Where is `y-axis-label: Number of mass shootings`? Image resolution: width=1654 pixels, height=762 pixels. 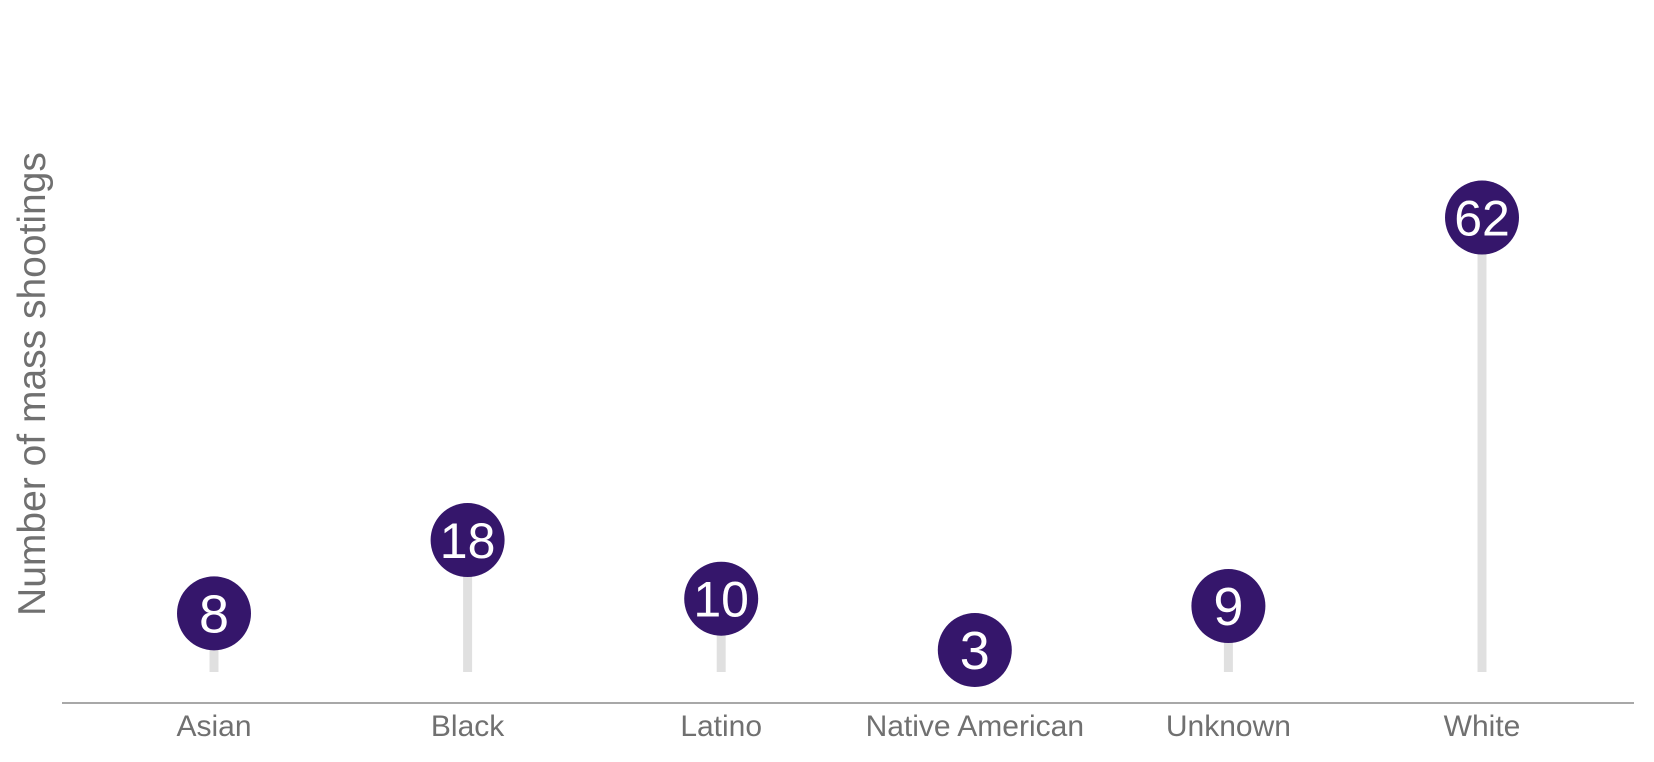 y-axis-label: Number of mass shootings is located at coordinates (32, 384).